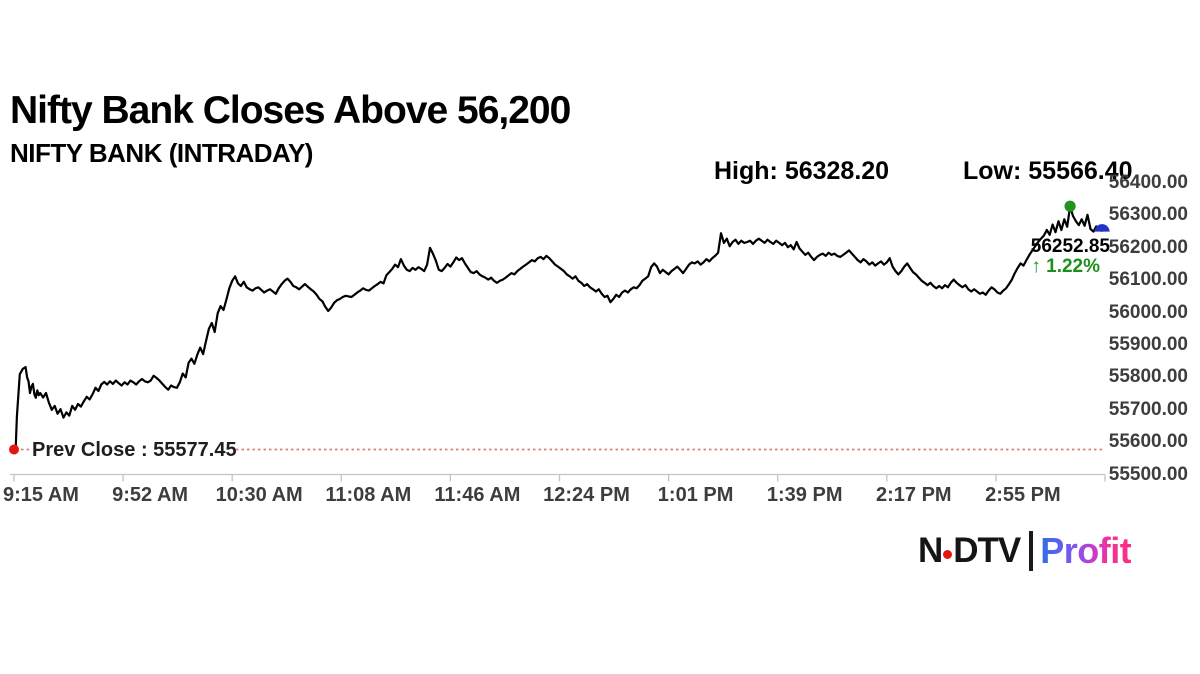  Describe the element at coordinates (1102, 228) in the screenshot. I see `last-marker-dot` at that location.